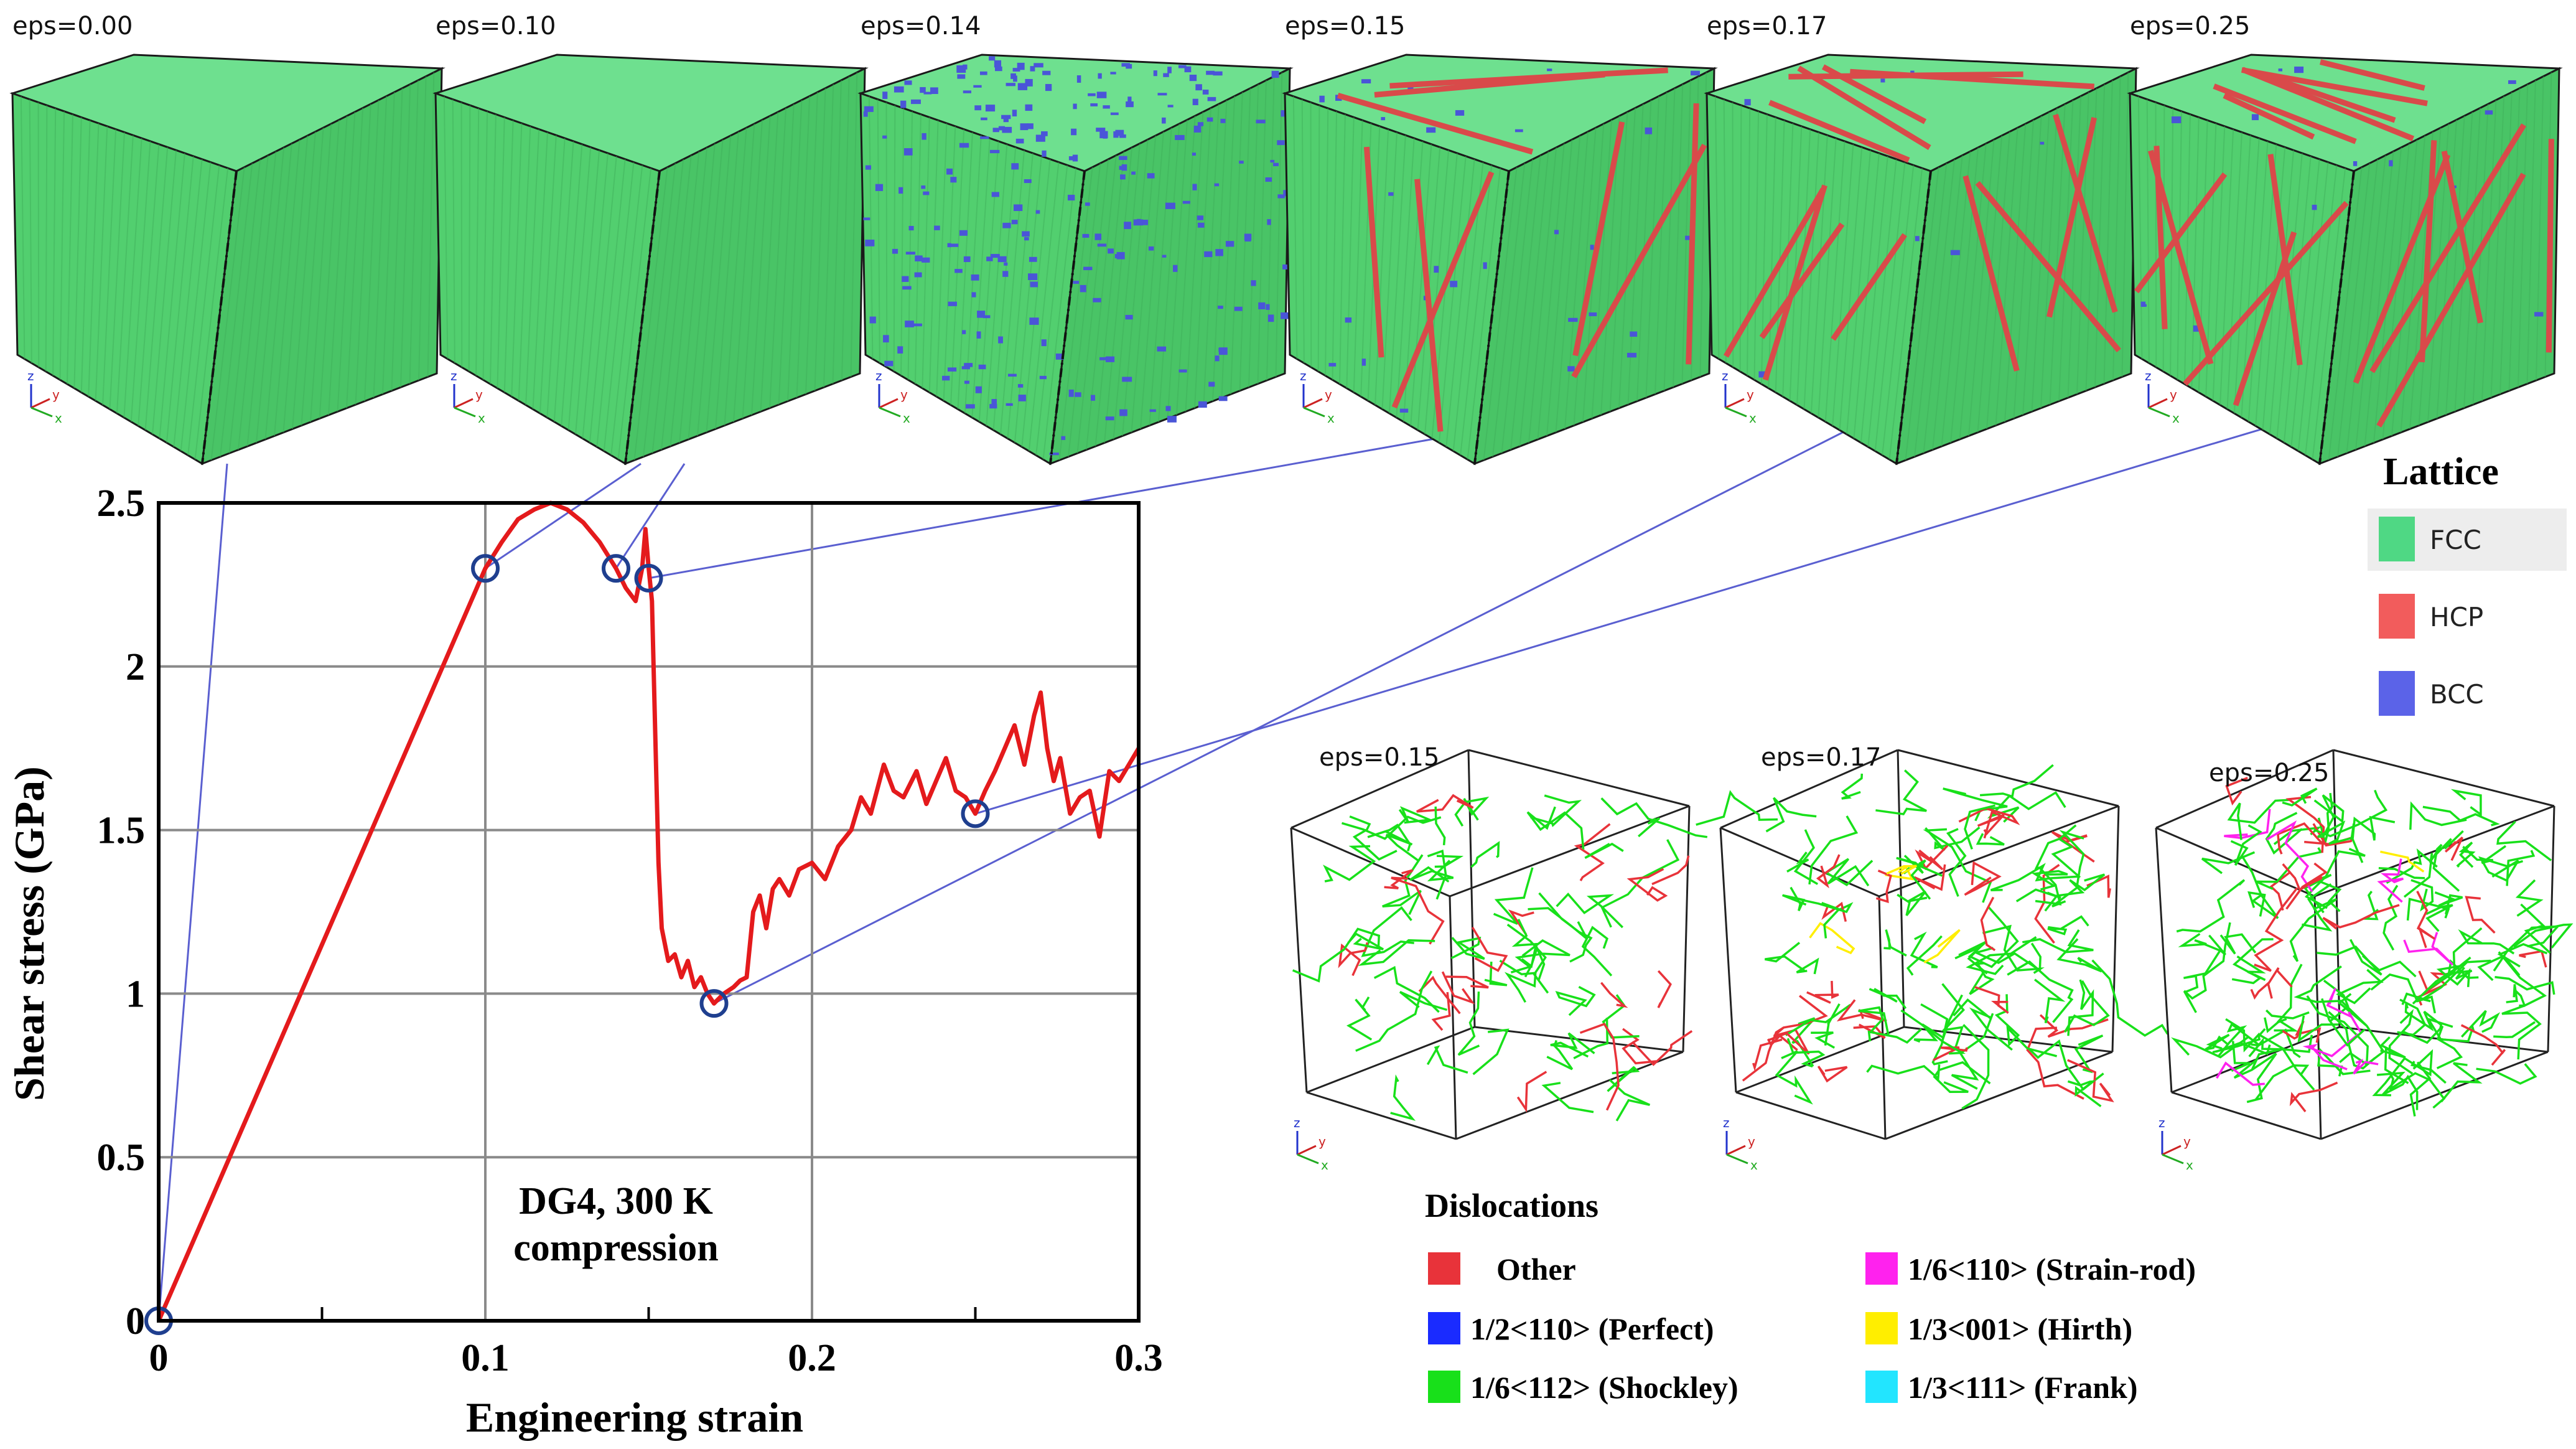  I want to click on strain-marker, so click(975, 813).